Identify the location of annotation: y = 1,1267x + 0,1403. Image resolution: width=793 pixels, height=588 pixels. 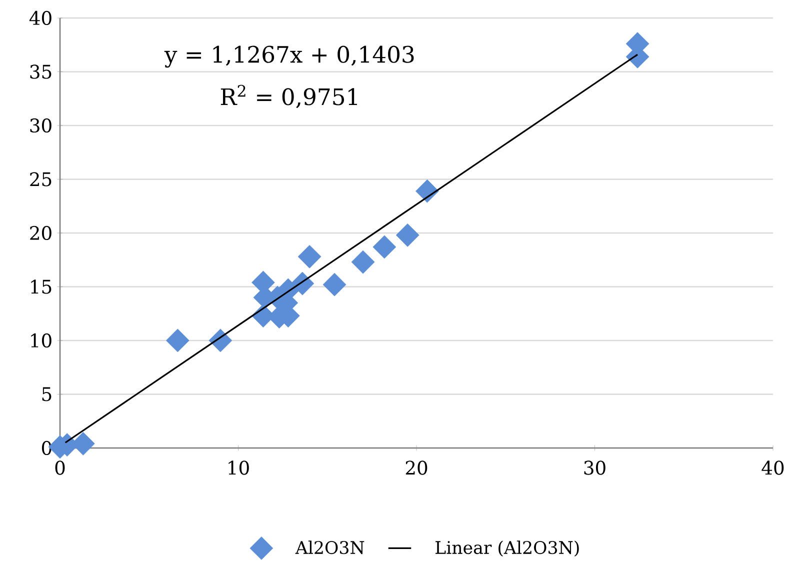
(289, 57).